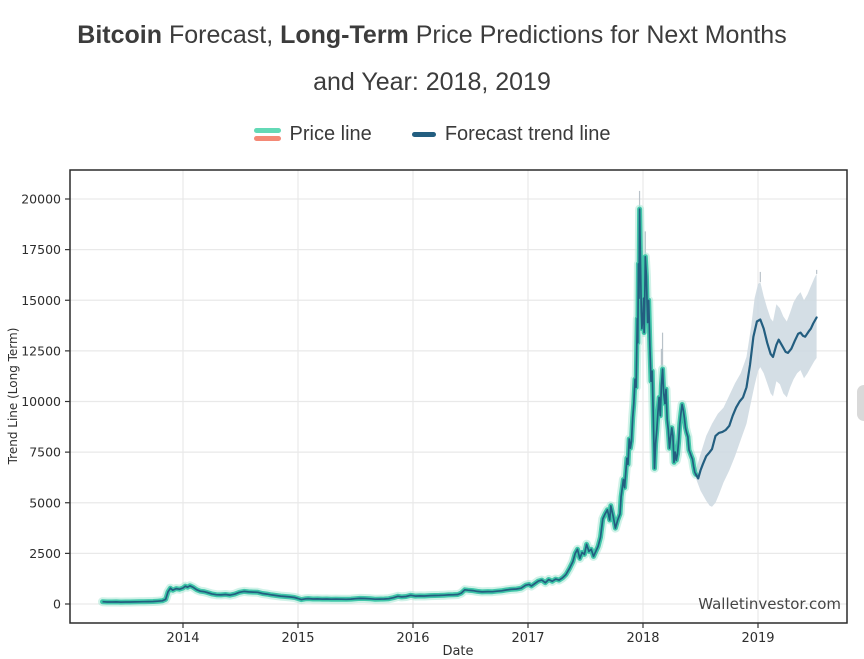 The width and height of the screenshot is (864, 659). I want to click on svg-text: 2017, so click(527, 638).